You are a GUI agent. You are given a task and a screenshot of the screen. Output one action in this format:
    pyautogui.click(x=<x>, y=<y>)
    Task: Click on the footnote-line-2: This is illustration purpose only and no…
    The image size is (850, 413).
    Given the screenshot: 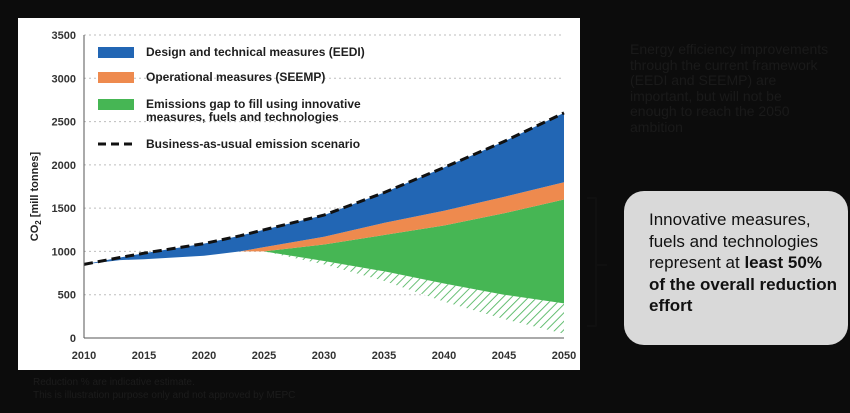 What is the action you would take?
    pyautogui.click(x=164, y=395)
    